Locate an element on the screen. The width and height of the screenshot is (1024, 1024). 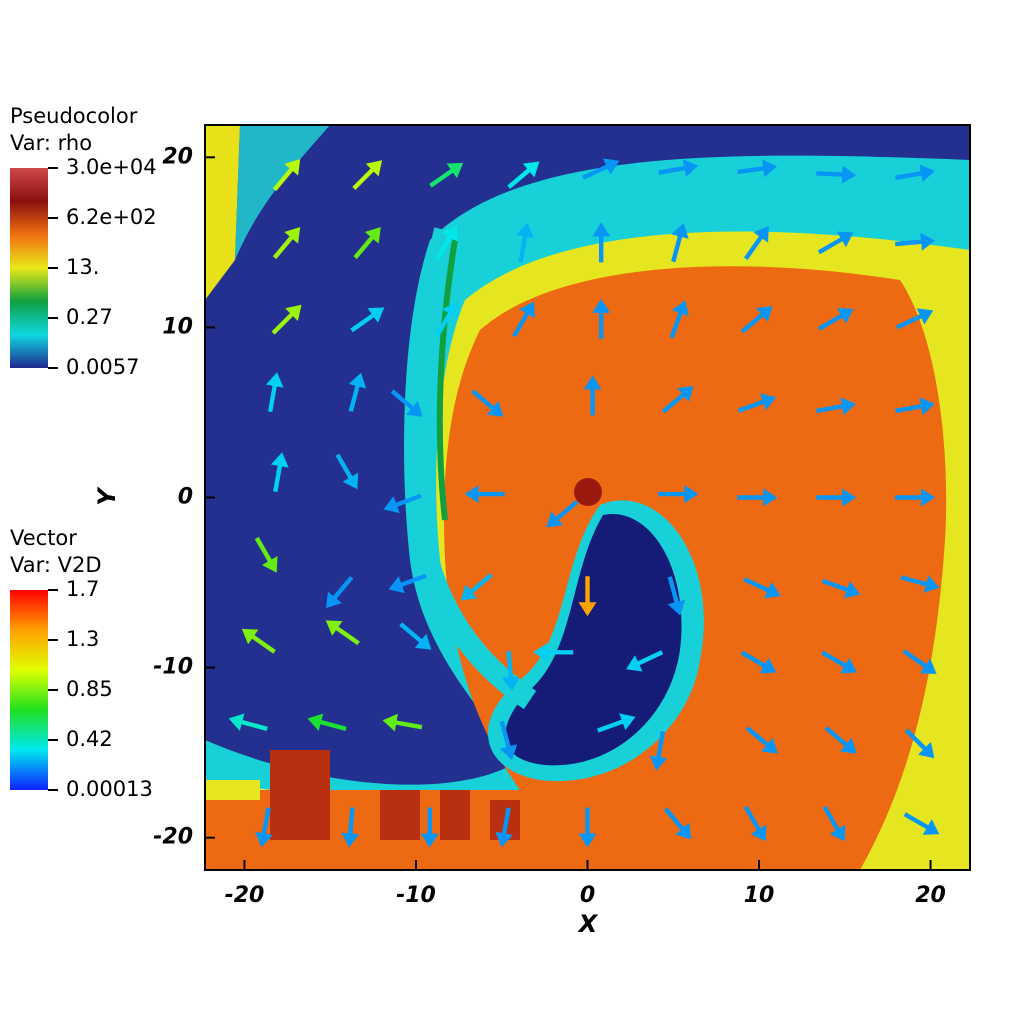
colorbar-label: 13. is located at coordinates (82, 267).